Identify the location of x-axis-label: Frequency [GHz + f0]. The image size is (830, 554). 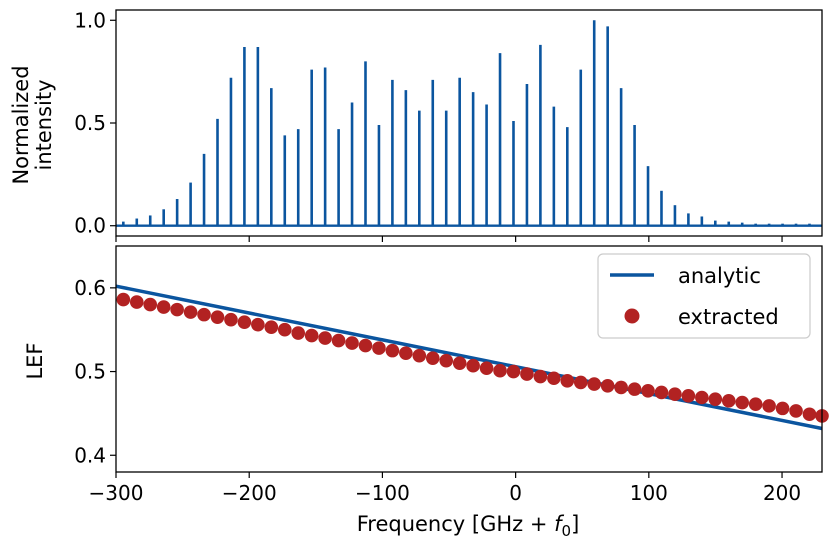
(468, 526).